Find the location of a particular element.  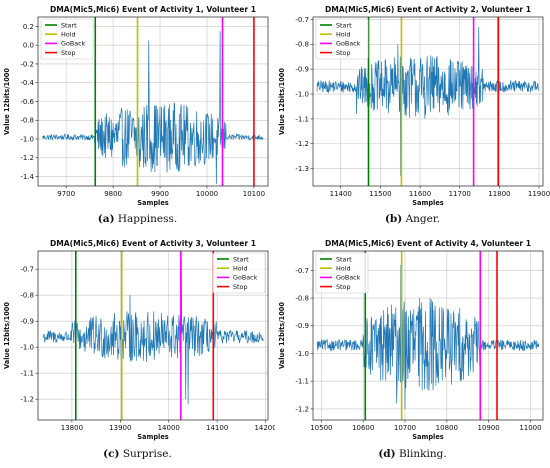

x-tick-label: 9800 is located at coordinates (113, 194).